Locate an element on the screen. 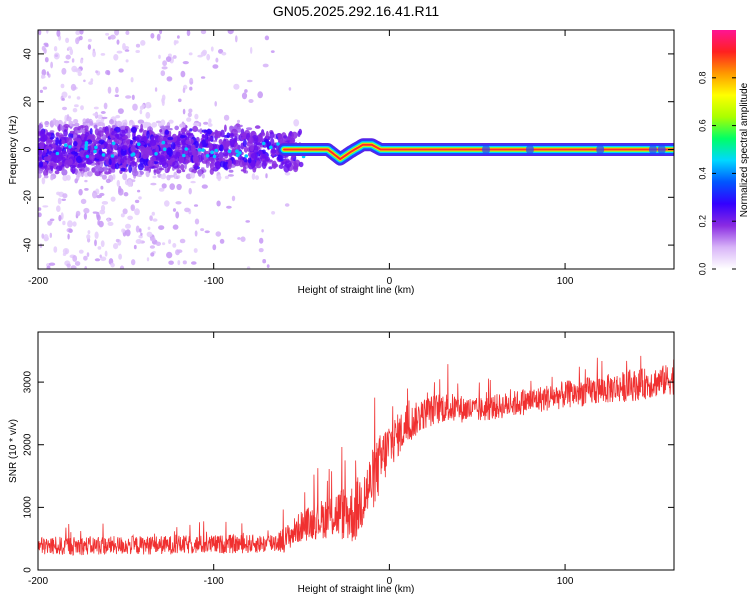 This screenshot has width=750, height=600. colorbar-label: Normalized spectral amplitude is located at coordinates (744, 149).